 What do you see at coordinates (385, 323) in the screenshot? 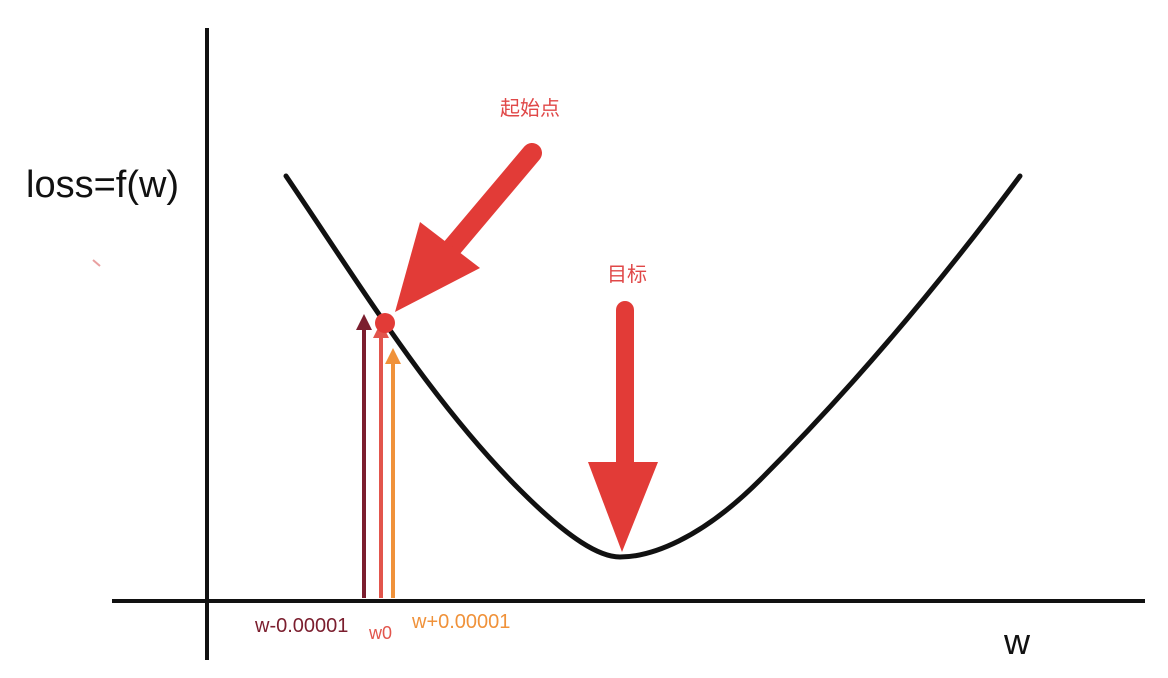
I see `start-point-dot` at bounding box center [385, 323].